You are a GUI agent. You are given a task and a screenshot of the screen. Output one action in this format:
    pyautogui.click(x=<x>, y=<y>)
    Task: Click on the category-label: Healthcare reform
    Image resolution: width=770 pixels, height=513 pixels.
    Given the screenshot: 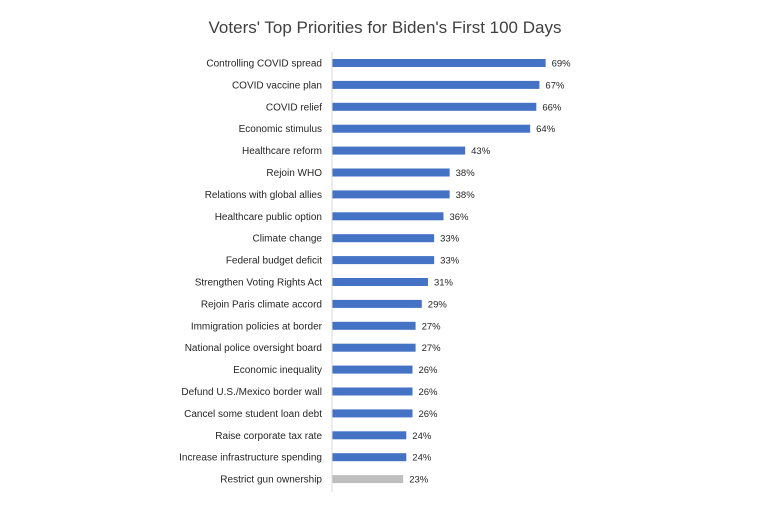 What is the action you would take?
    pyautogui.click(x=282, y=151)
    